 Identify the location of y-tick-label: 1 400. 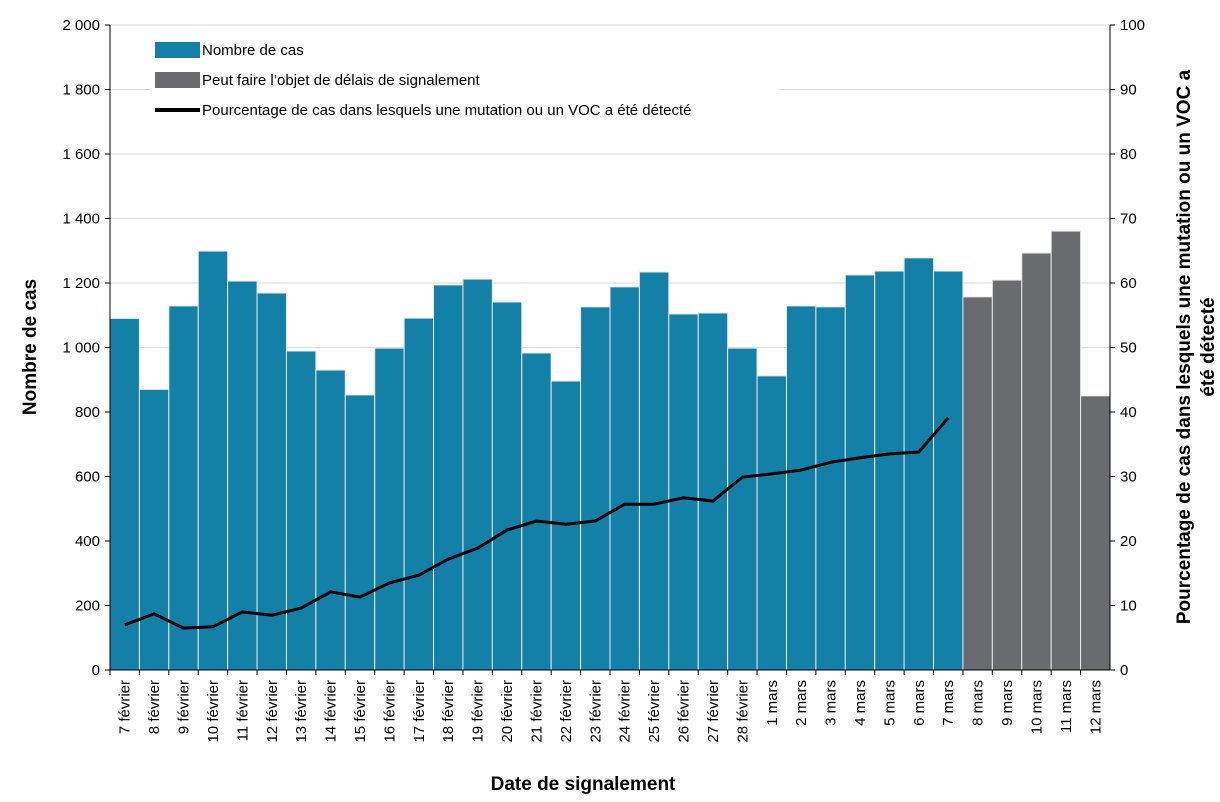
(81, 219).